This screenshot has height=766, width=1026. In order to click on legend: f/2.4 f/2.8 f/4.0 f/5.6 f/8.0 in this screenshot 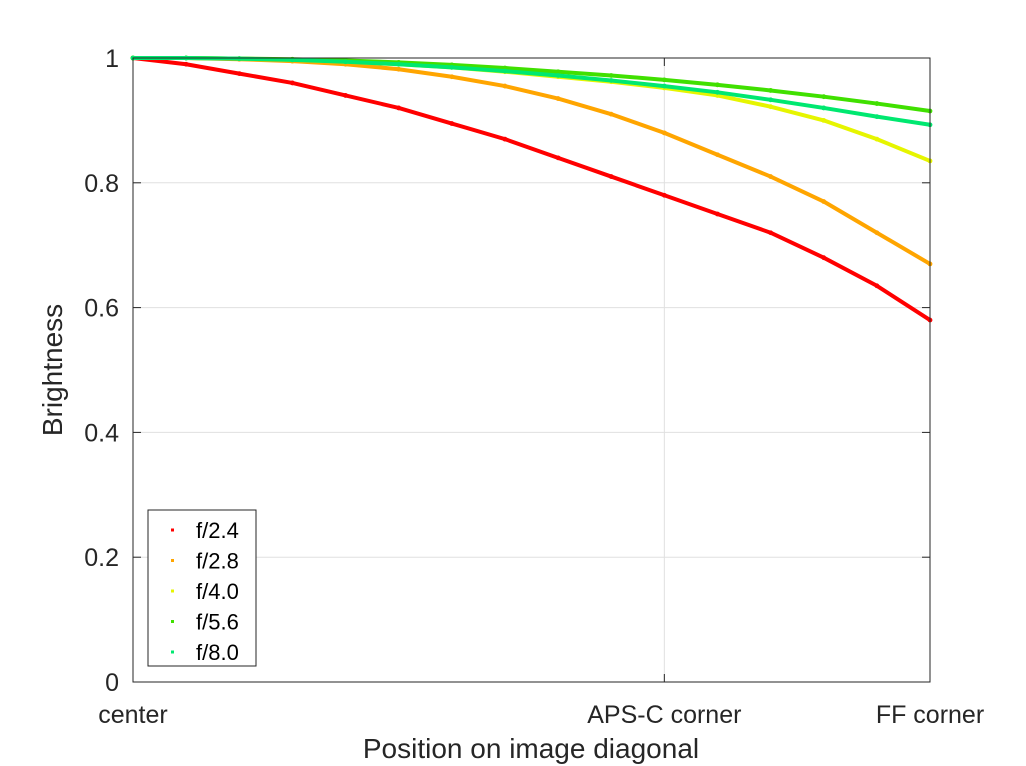, I will do `click(202, 588)`.